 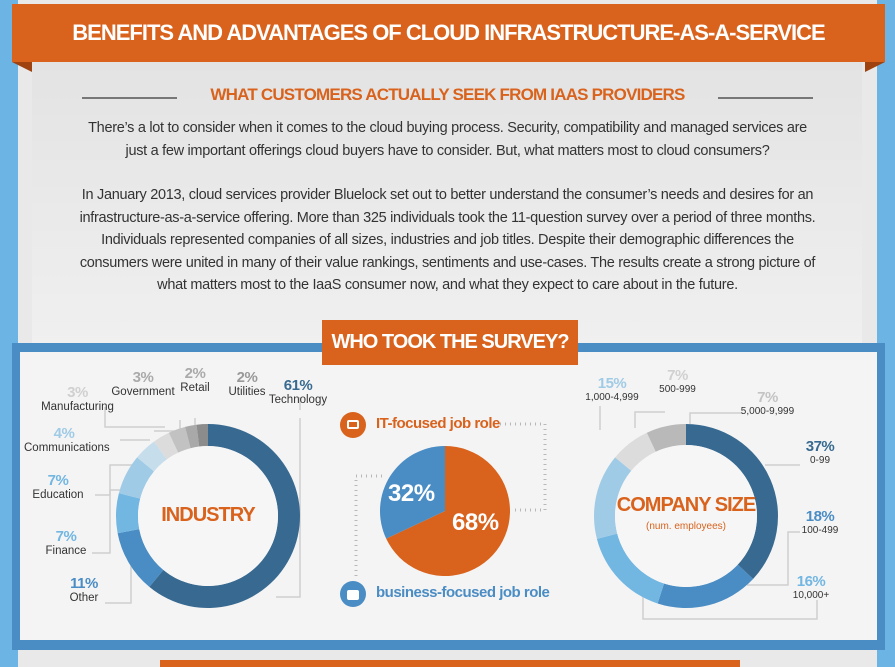 What do you see at coordinates (66, 551) in the screenshot?
I see `category-label: Finance` at bounding box center [66, 551].